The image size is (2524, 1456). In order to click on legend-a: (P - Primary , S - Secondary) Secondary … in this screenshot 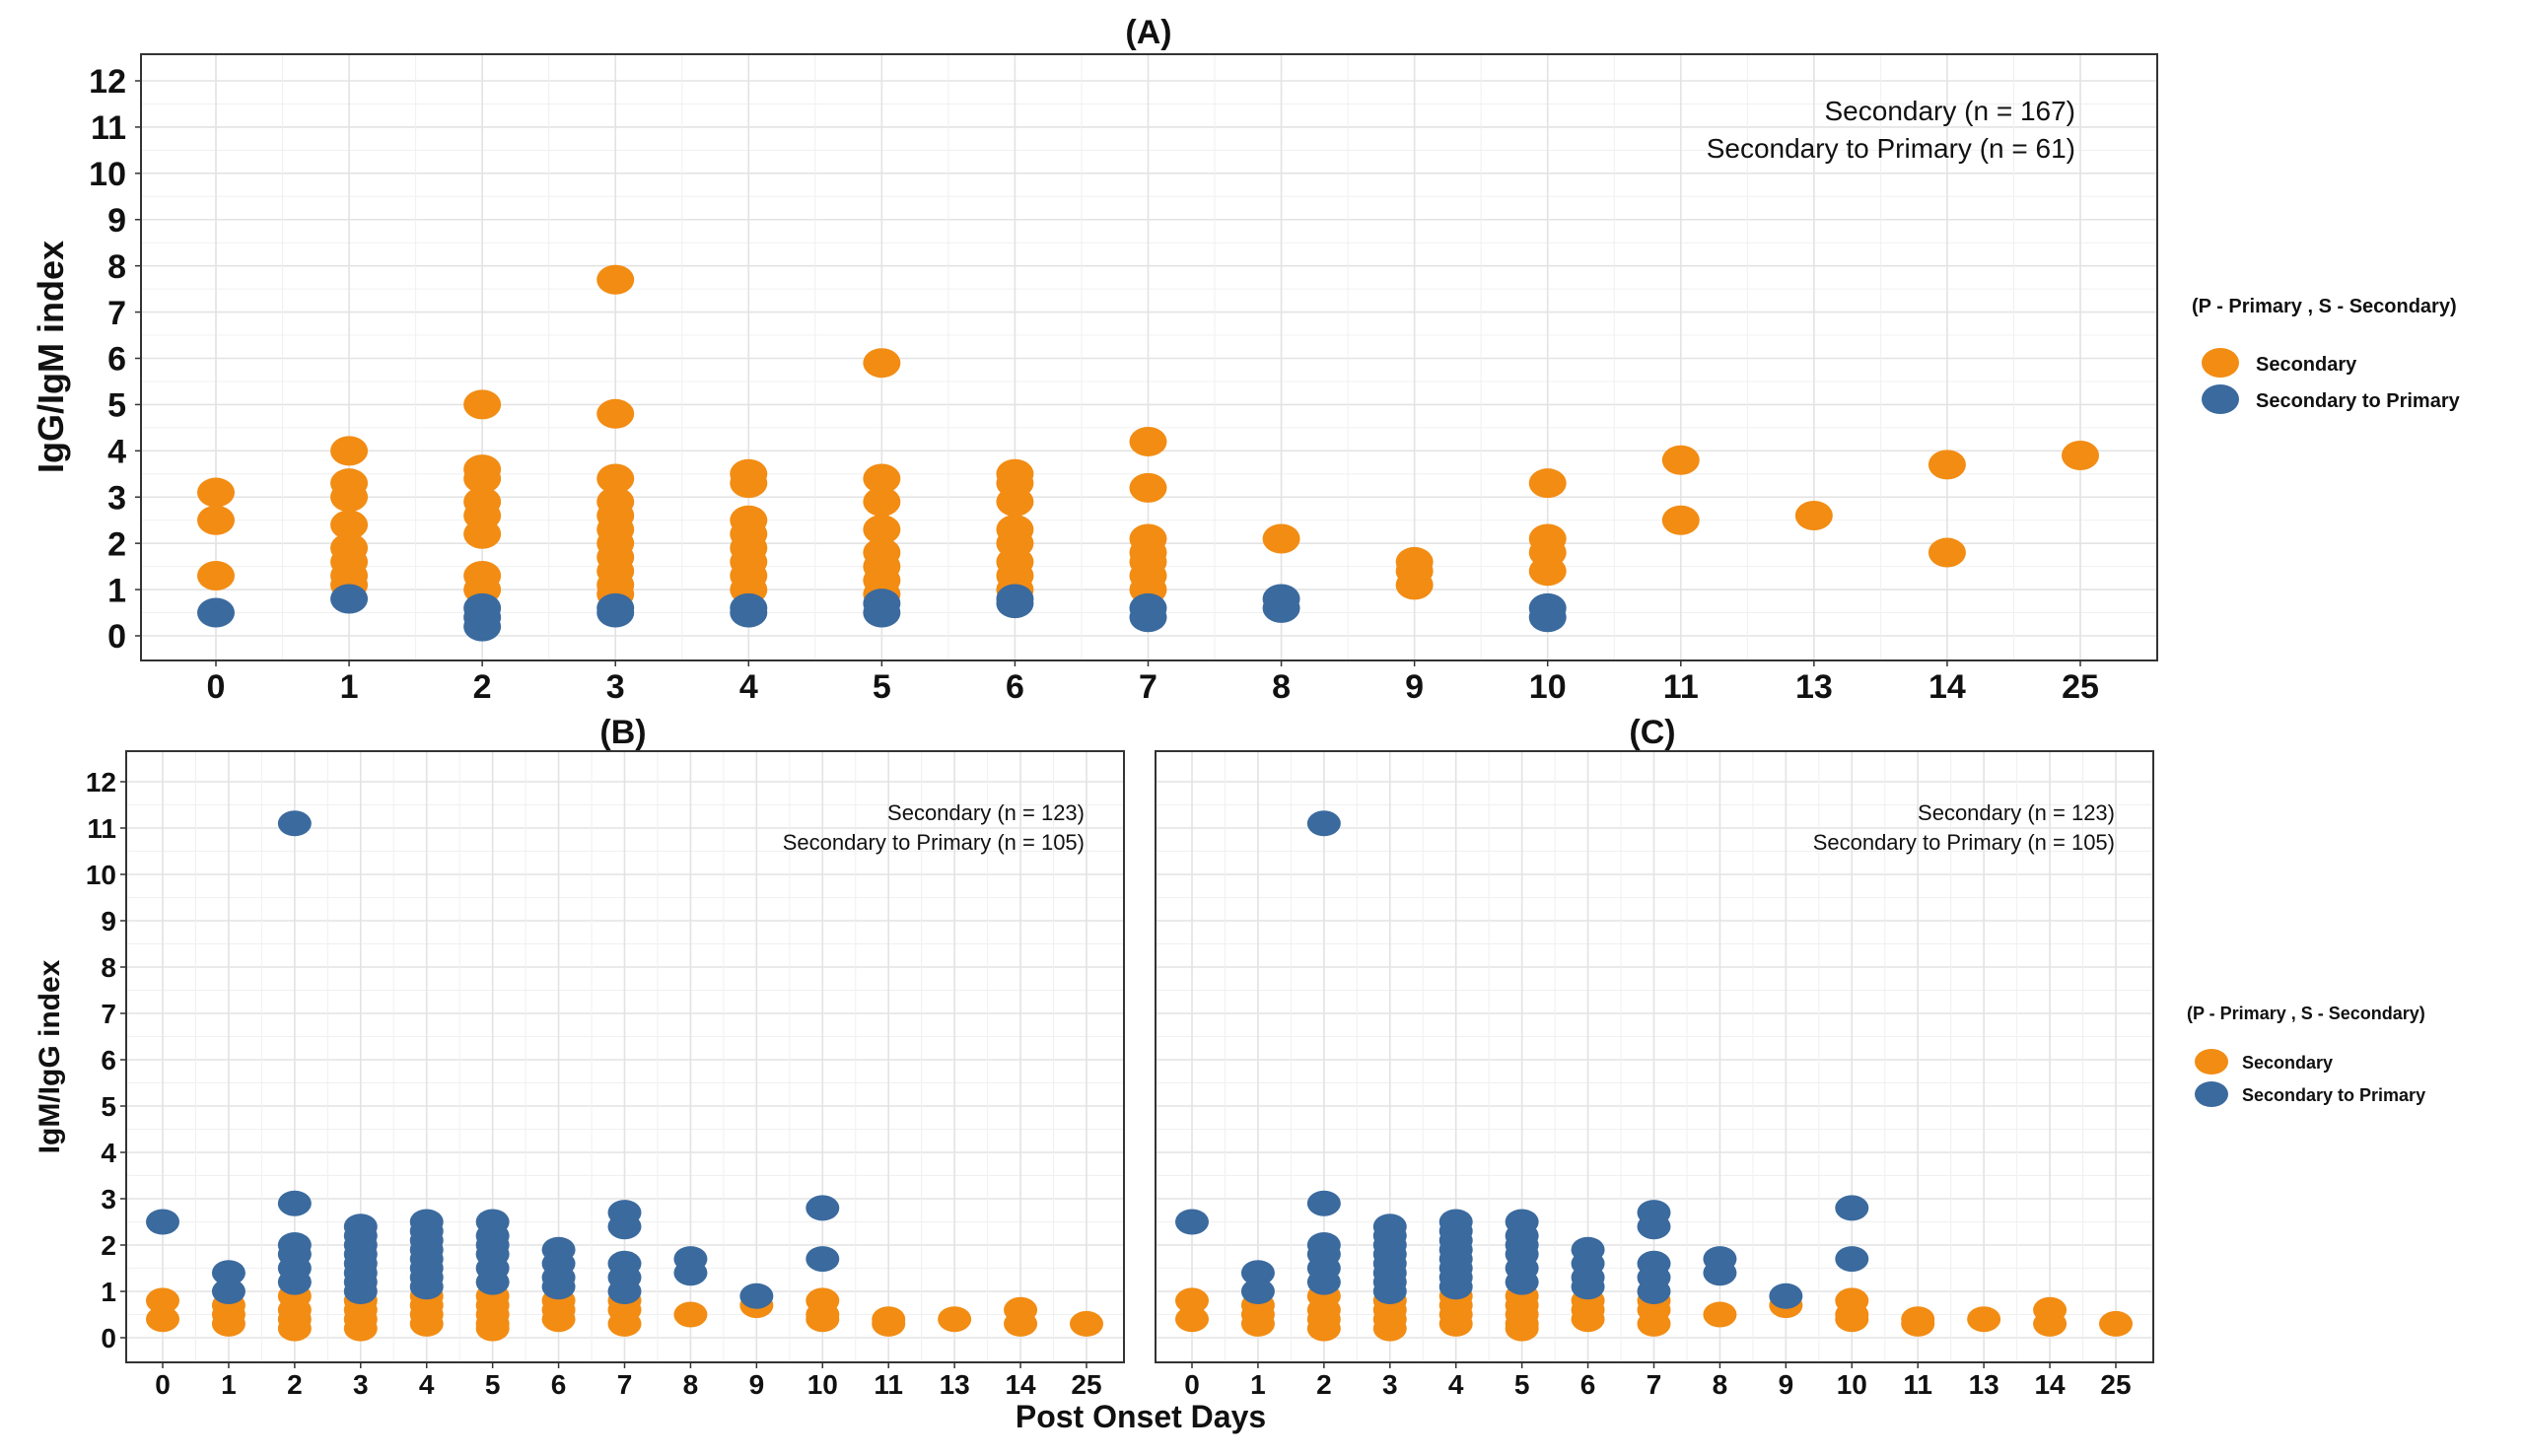, I will do `click(2327, 355)`.